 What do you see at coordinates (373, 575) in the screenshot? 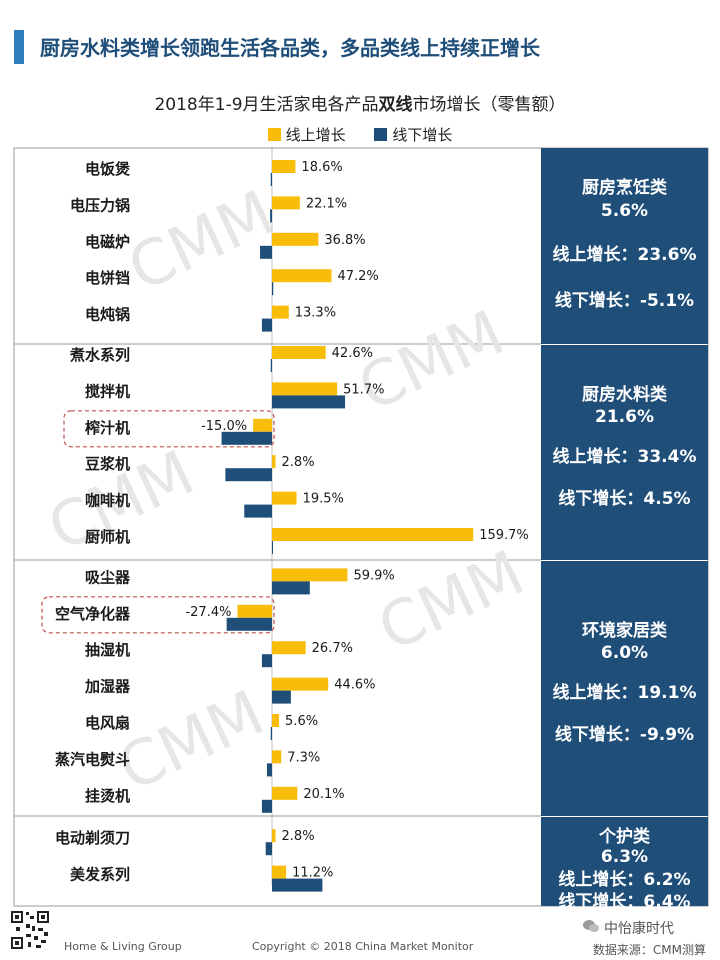
I see `data-label-online: 59.9%` at bounding box center [373, 575].